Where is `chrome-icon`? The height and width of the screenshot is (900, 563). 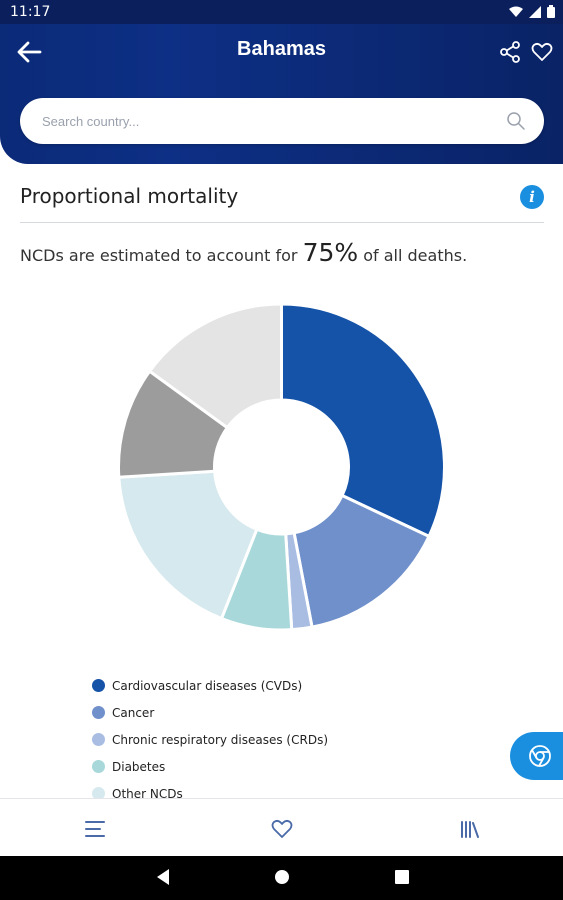 chrome-icon is located at coordinates (540, 756).